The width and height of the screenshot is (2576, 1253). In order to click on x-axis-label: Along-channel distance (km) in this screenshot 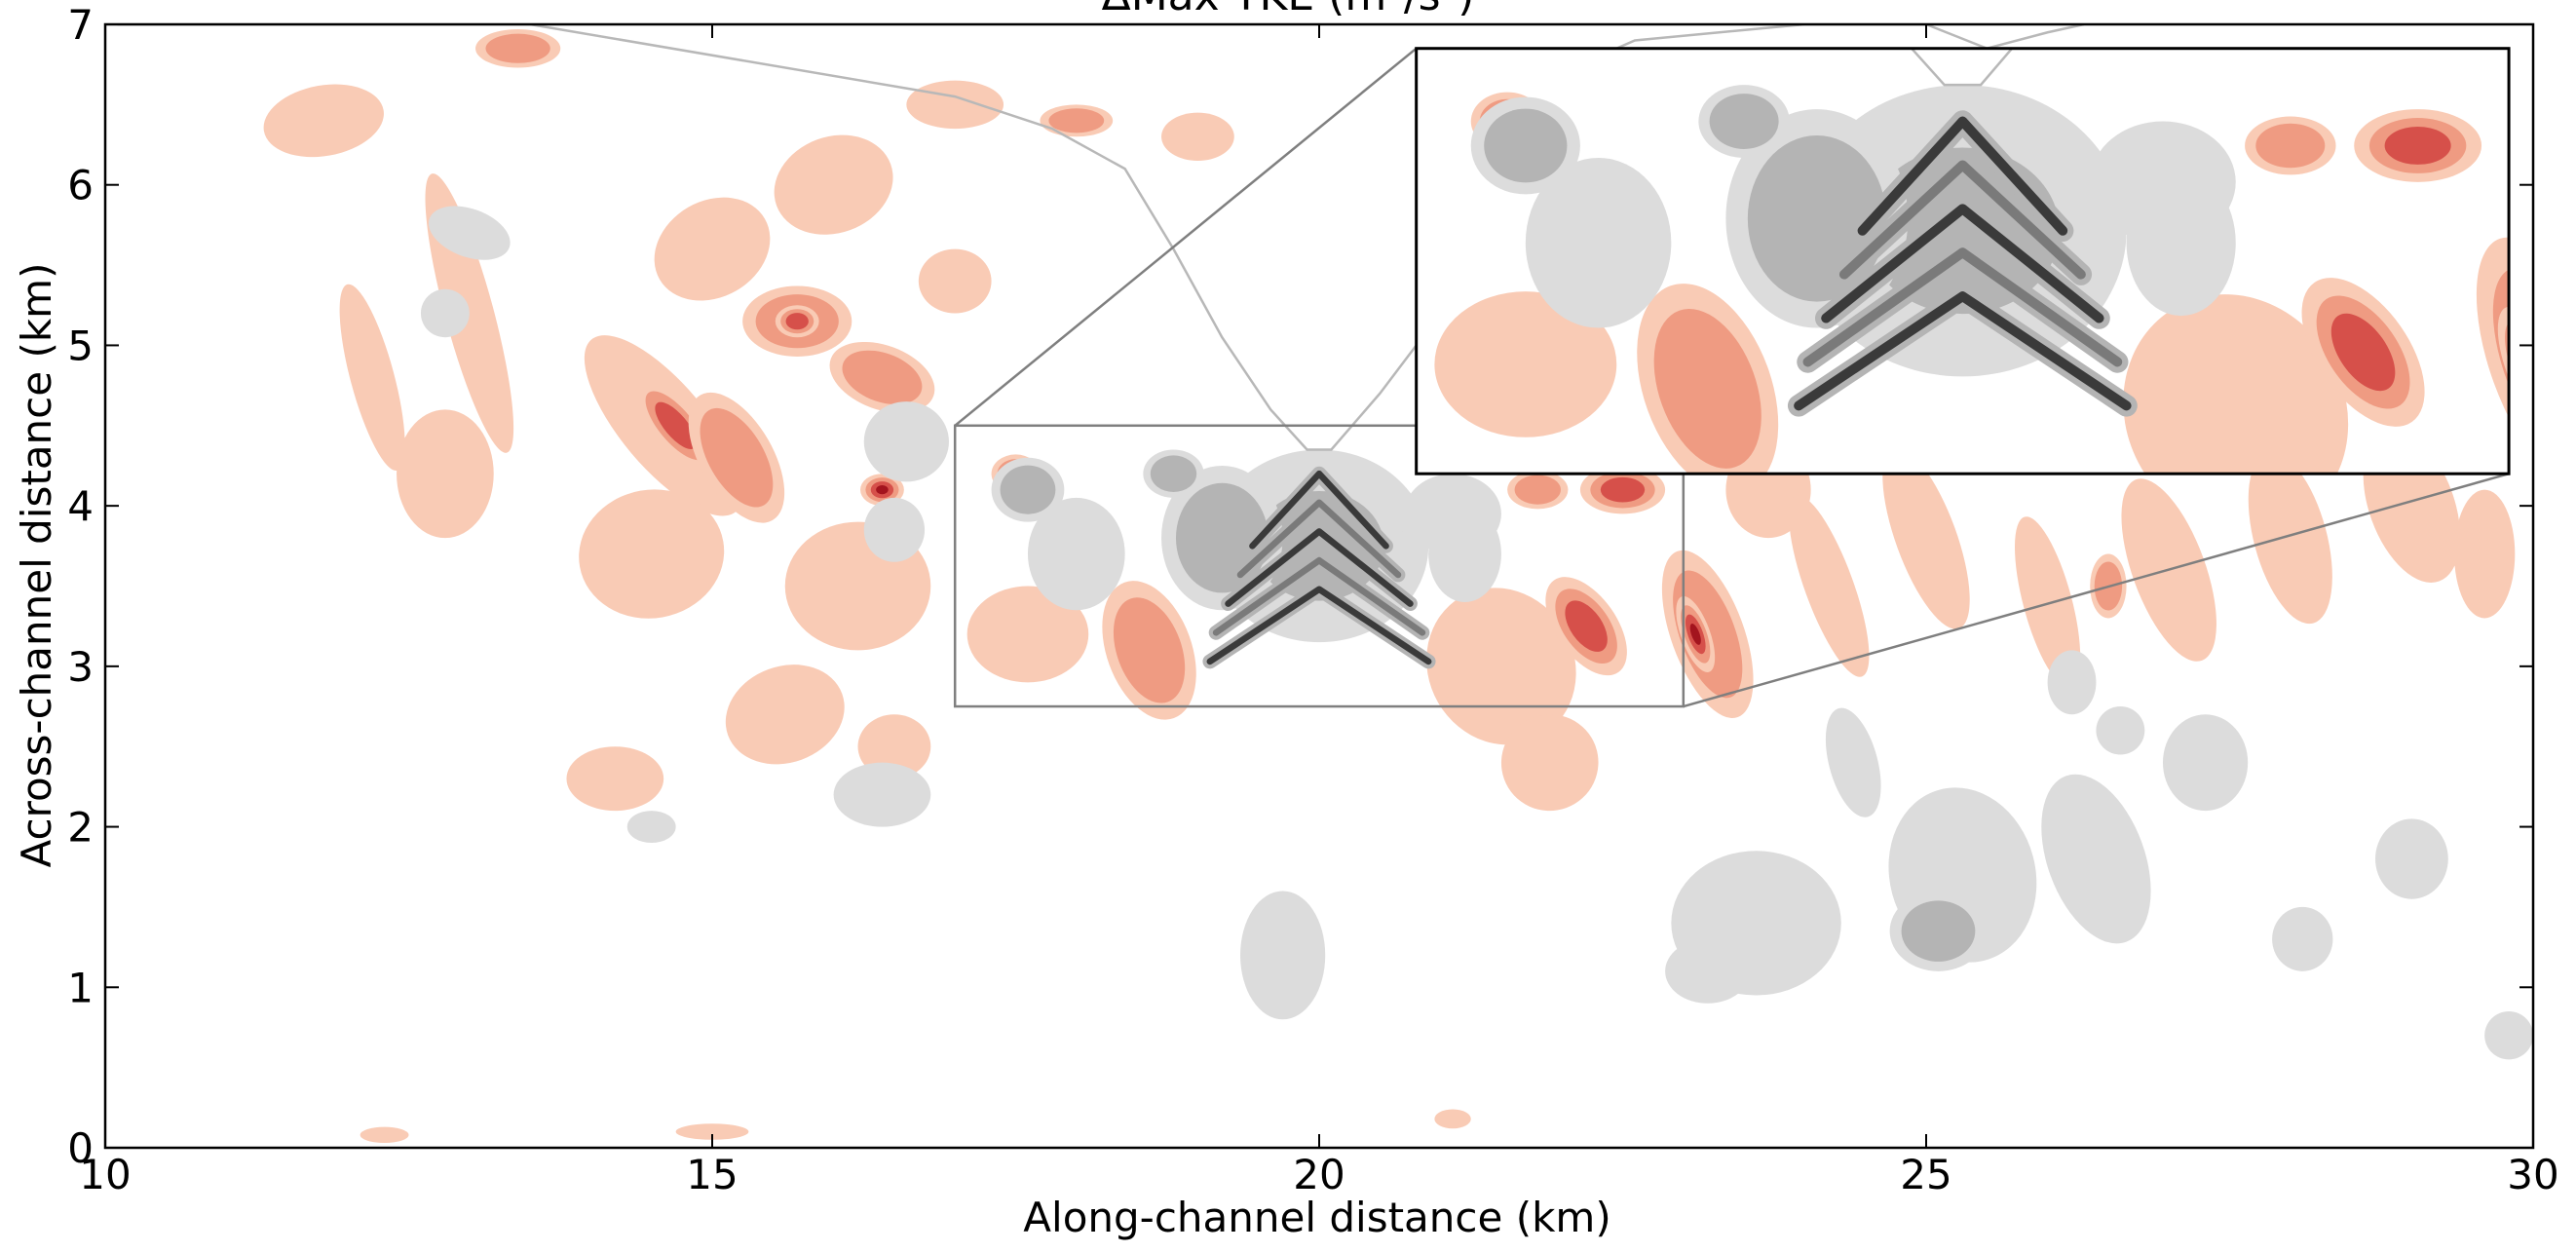, I will do `click(1316, 1218)`.